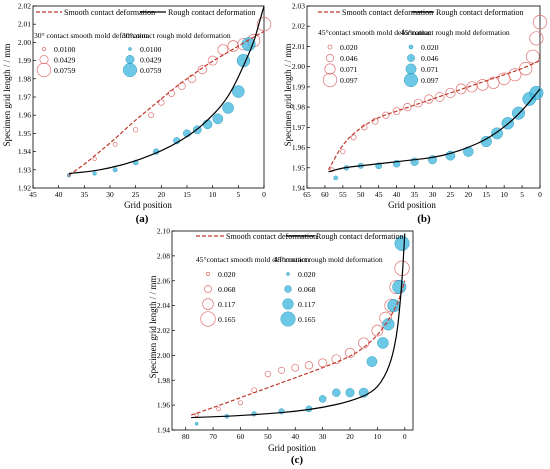 This screenshot has width=550, height=469. Describe the element at coordinates (213, 194) in the screenshot. I see `xtick-label-a-7: 10` at that location.